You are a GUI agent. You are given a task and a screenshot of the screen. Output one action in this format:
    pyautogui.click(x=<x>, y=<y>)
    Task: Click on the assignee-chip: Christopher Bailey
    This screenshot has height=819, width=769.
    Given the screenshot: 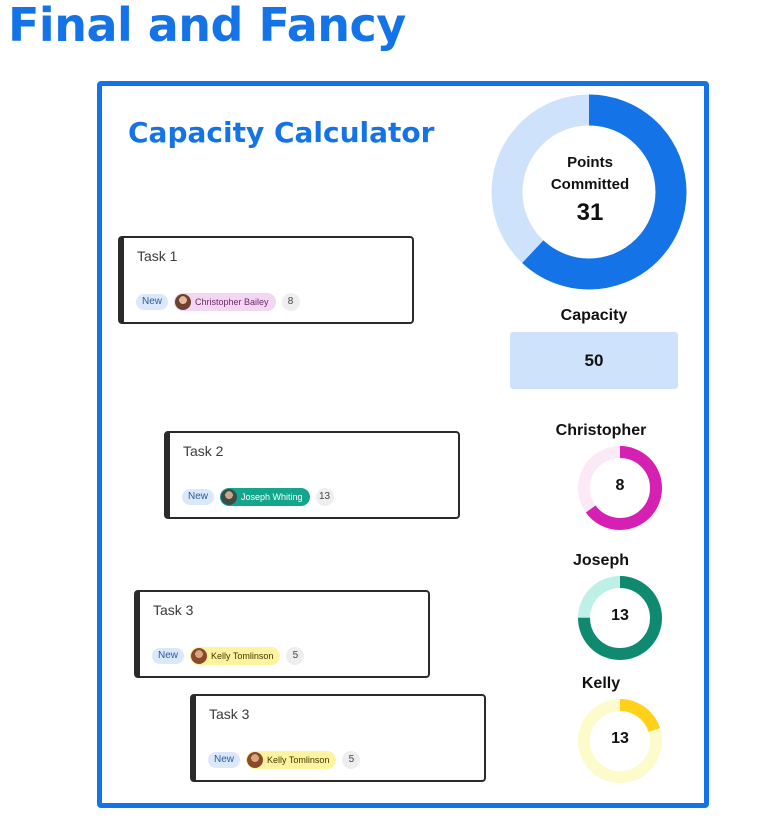 What is the action you would take?
    pyautogui.click(x=225, y=302)
    